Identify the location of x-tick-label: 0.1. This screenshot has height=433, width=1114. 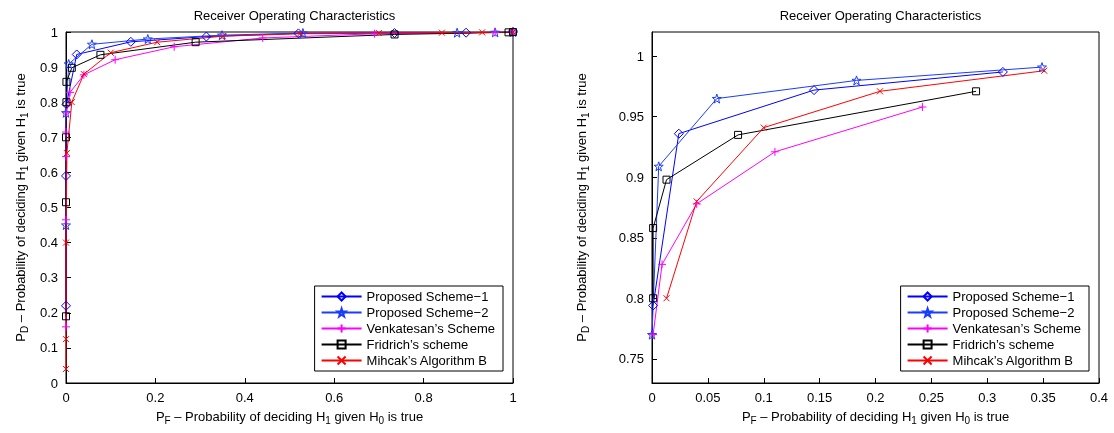
(763, 397).